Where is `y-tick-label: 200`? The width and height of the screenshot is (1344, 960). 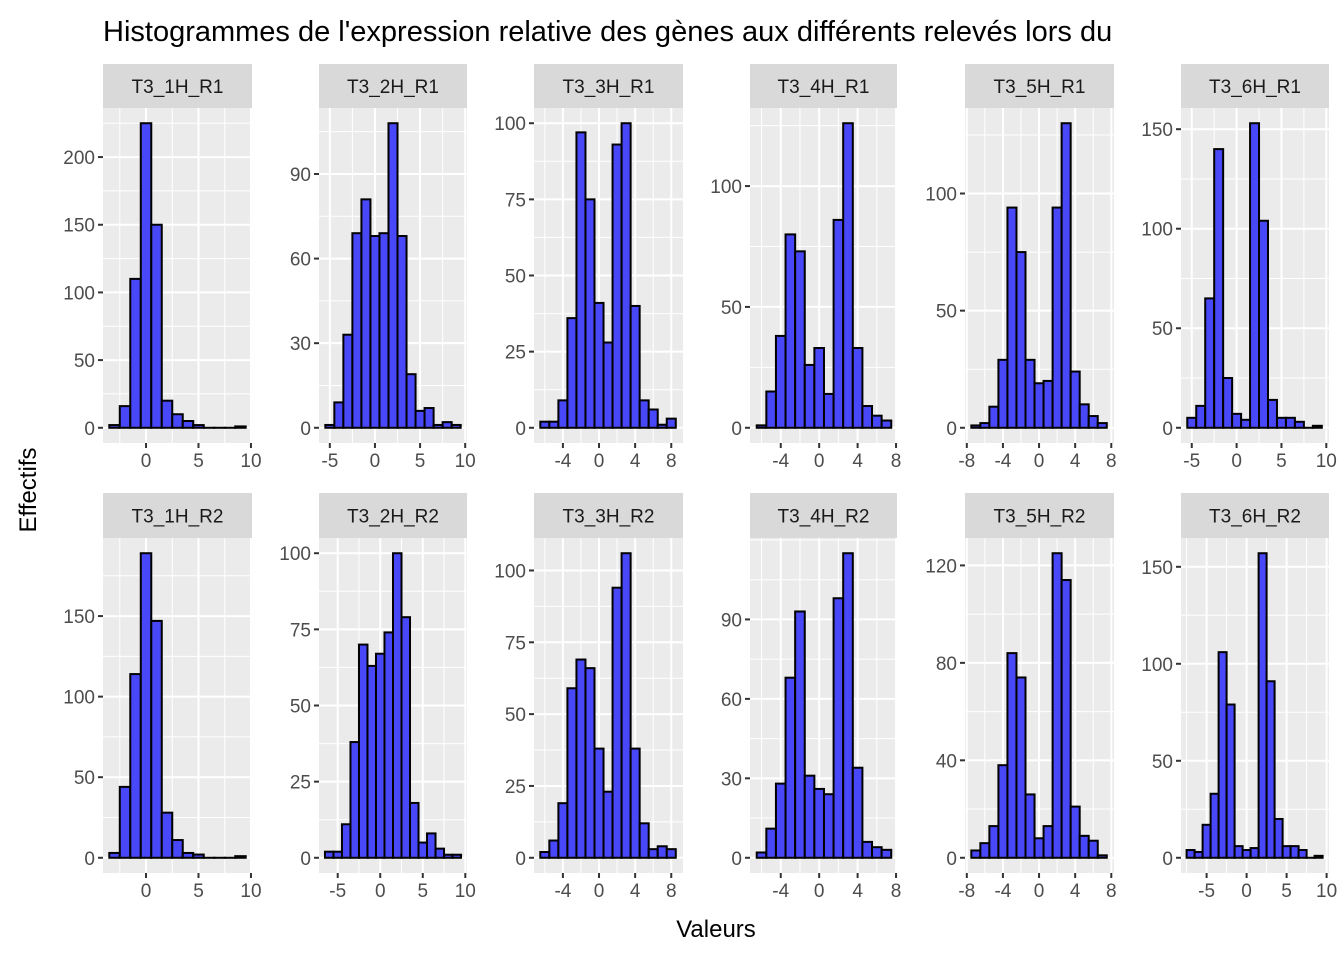 y-tick-label: 200 is located at coordinates (79, 158).